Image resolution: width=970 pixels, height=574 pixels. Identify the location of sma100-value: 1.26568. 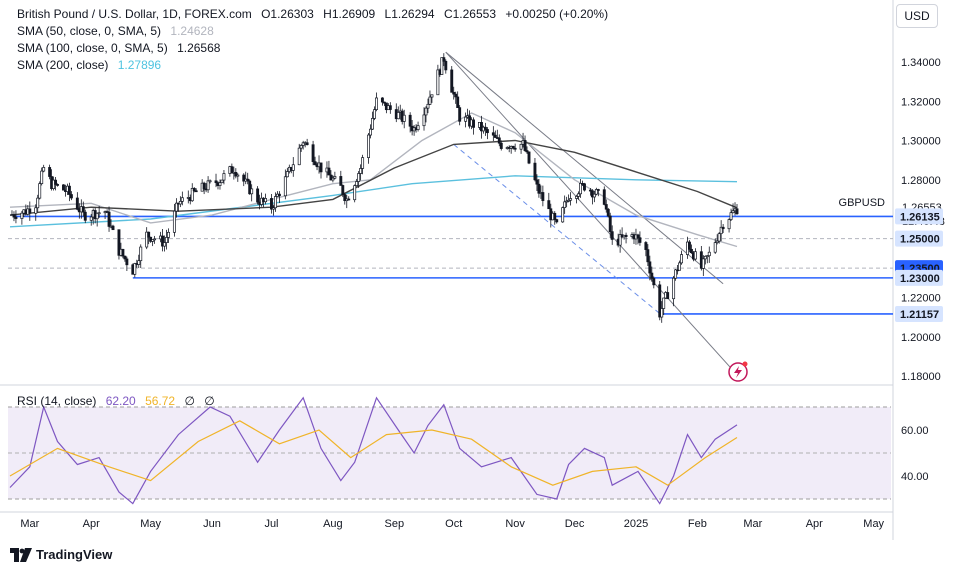
(199, 48).